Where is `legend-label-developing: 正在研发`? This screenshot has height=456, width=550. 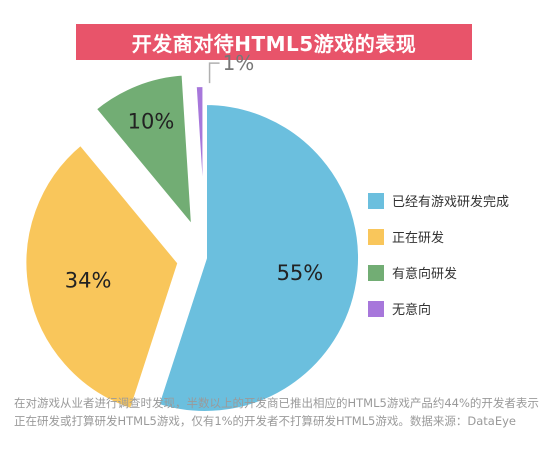 legend-label-developing: 正在研发 is located at coordinates (418, 238).